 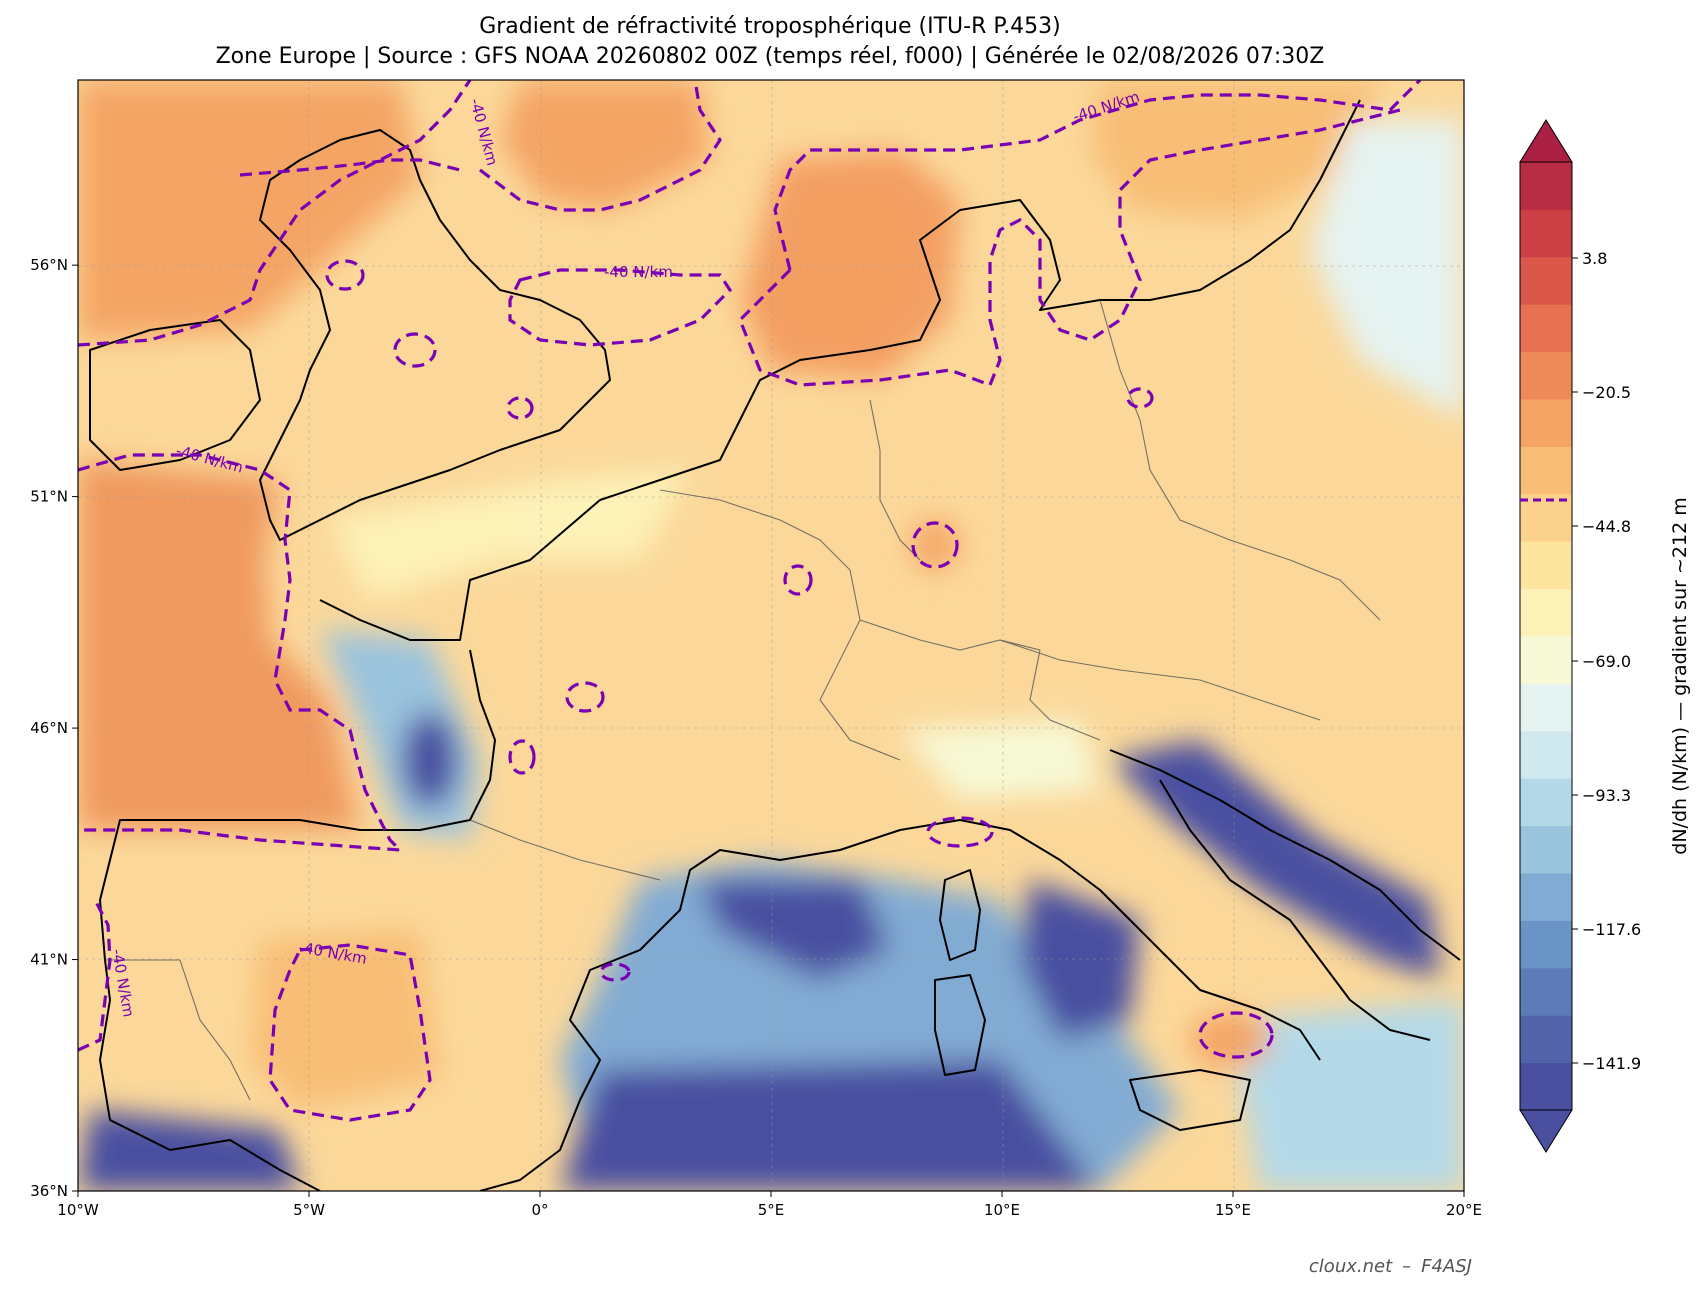 I want to click on coast-adriatic-east, so click(x=1285, y=855).